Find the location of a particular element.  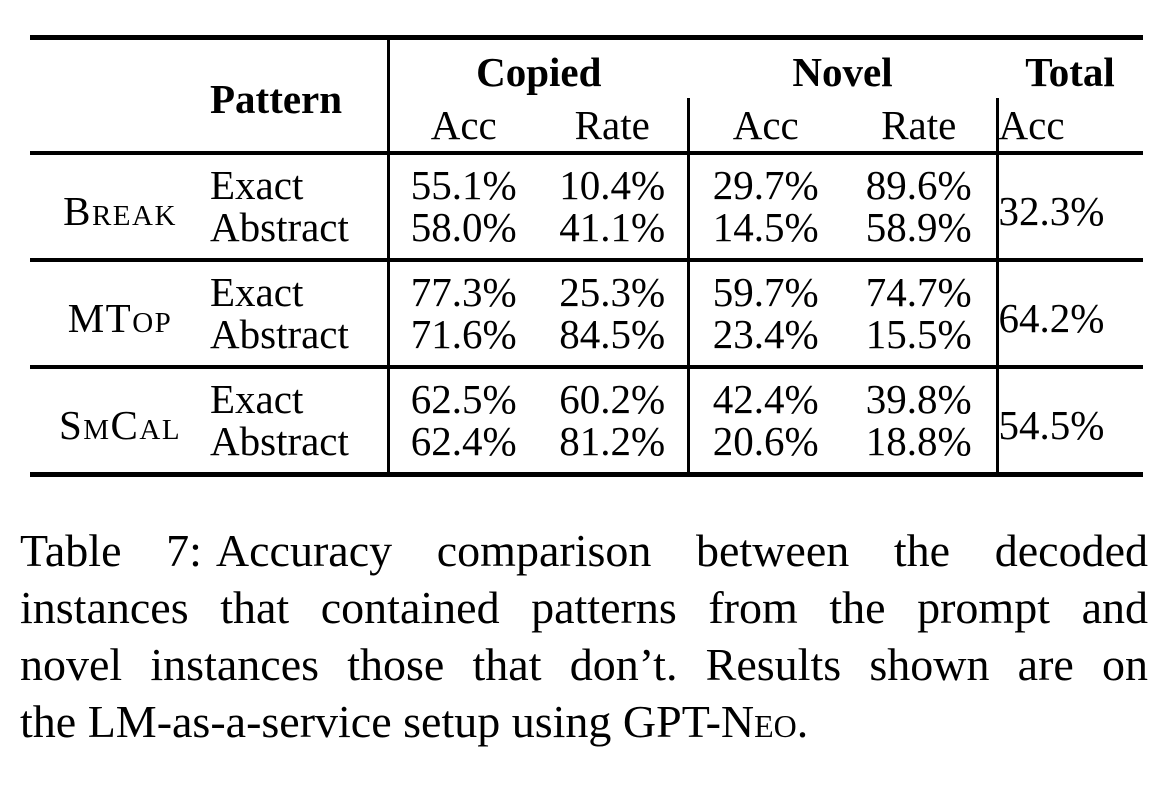

corner-empty-cell is located at coordinates (120, 96).